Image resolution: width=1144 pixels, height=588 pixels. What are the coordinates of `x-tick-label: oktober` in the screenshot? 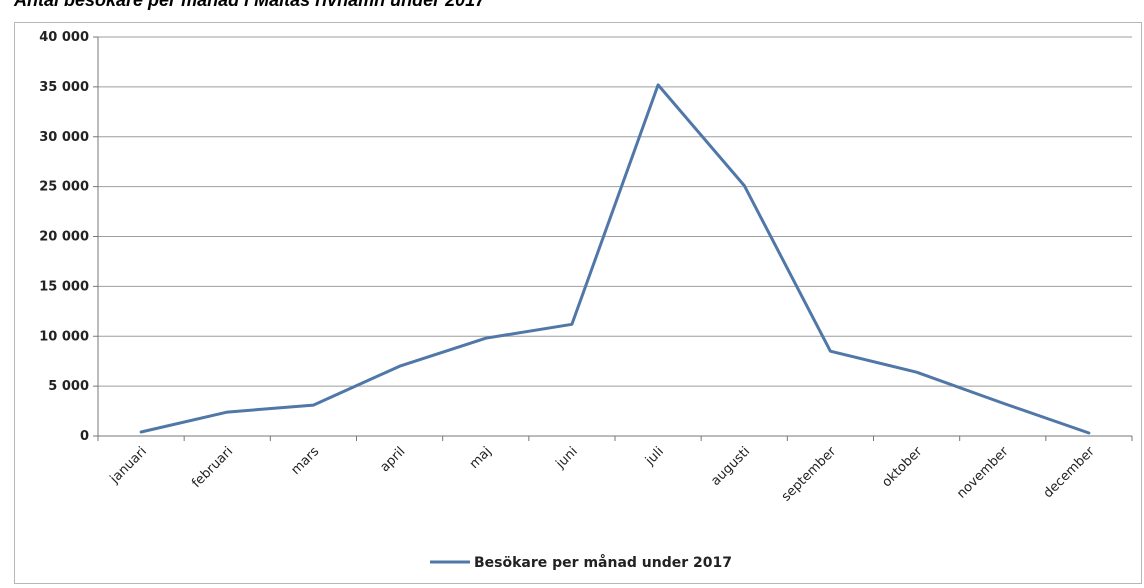 It's located at (902, 467).